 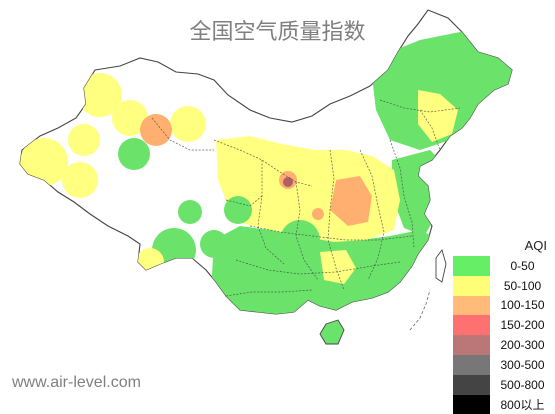 I want to click on legend-label: 150-200, so click(x=522, y=325).